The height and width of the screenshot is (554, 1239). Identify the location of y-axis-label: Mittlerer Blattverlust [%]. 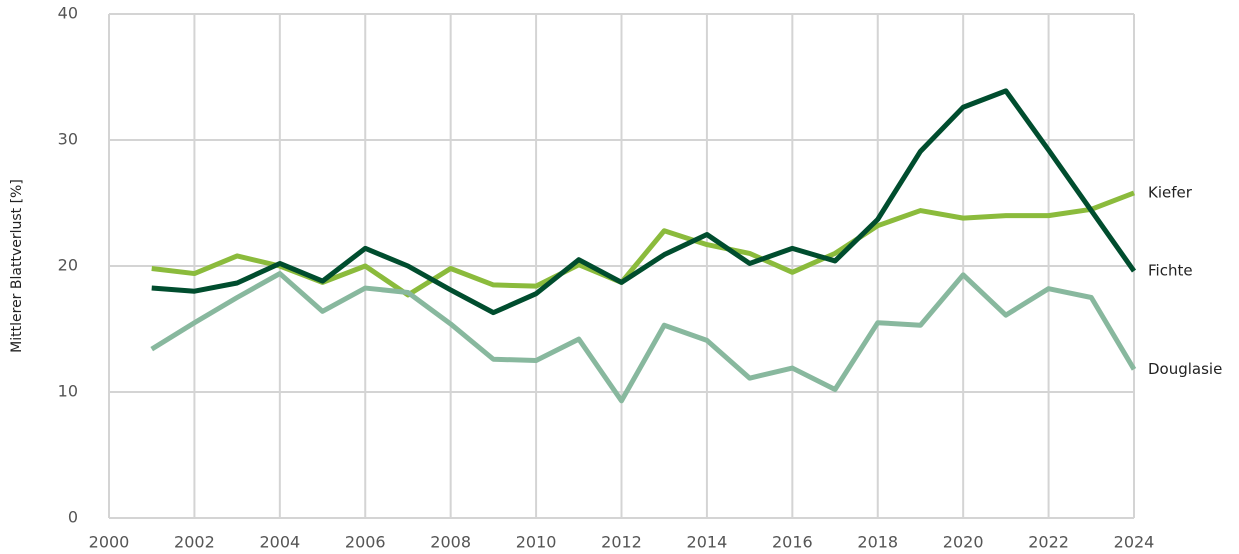
(17, 266).